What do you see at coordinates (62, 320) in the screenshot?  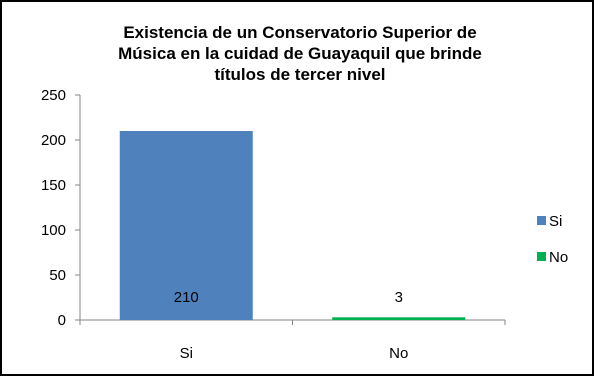 I see `y-tick-label: 0` at bounding box center [62, 320].